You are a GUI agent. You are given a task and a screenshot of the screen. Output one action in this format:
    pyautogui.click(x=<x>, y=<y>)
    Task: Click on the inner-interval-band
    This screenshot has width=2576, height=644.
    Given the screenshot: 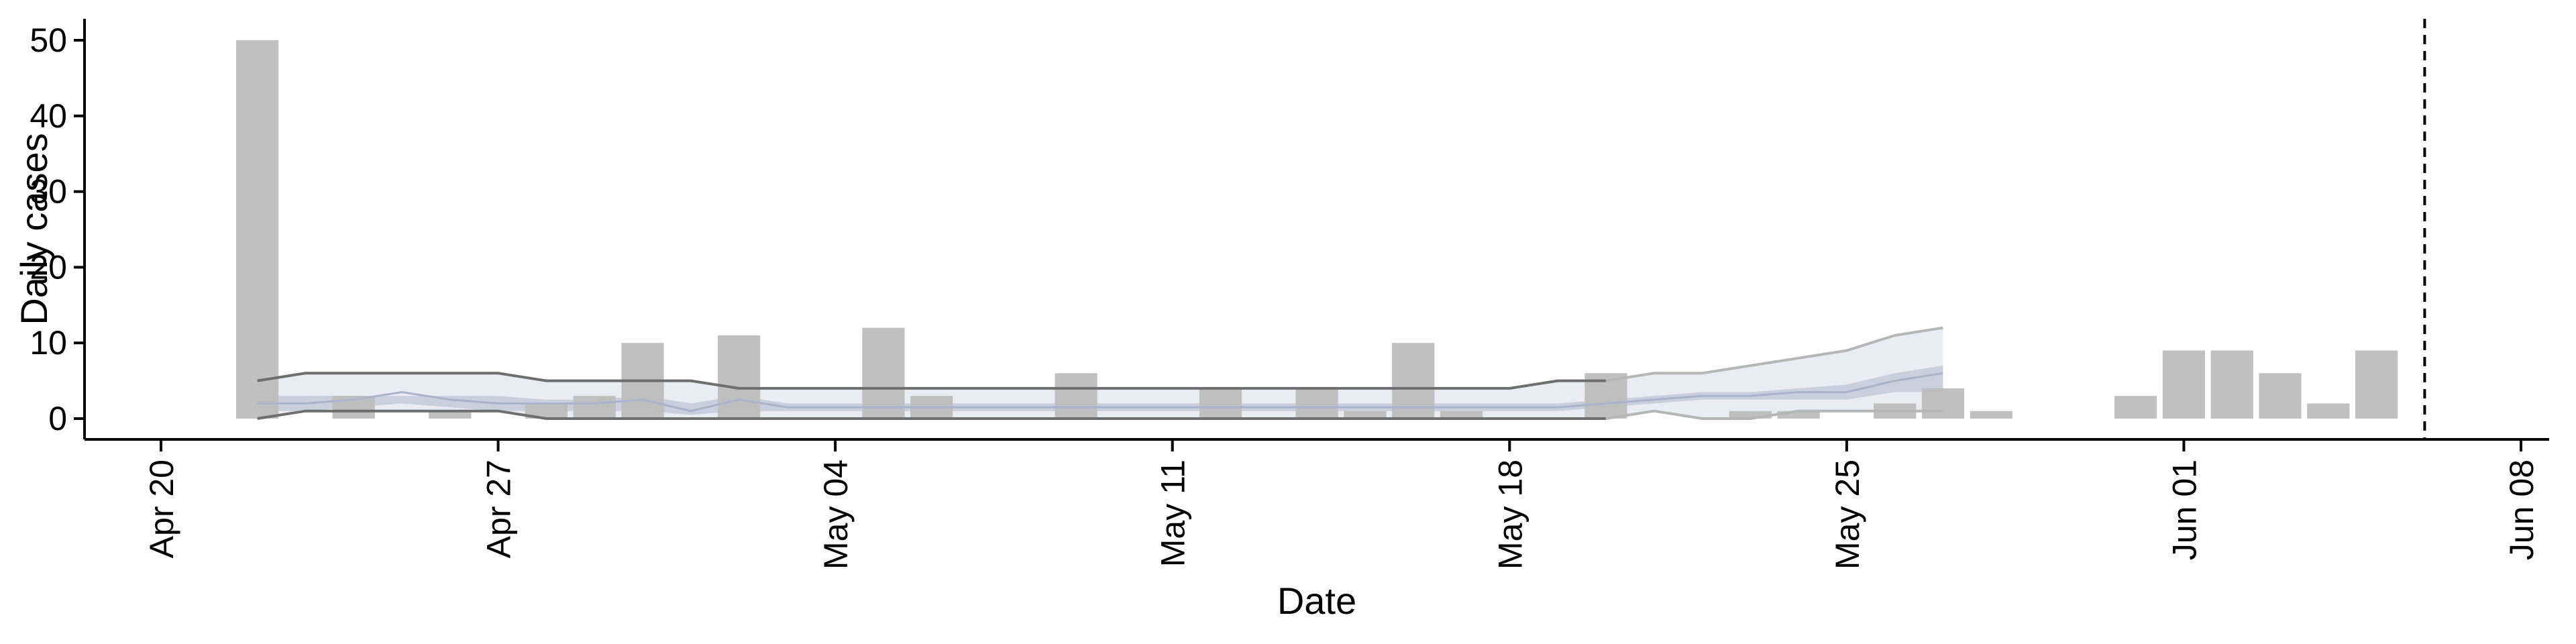 What is the action you would take?
    pyautogui.click(x=1100, y=390)
    